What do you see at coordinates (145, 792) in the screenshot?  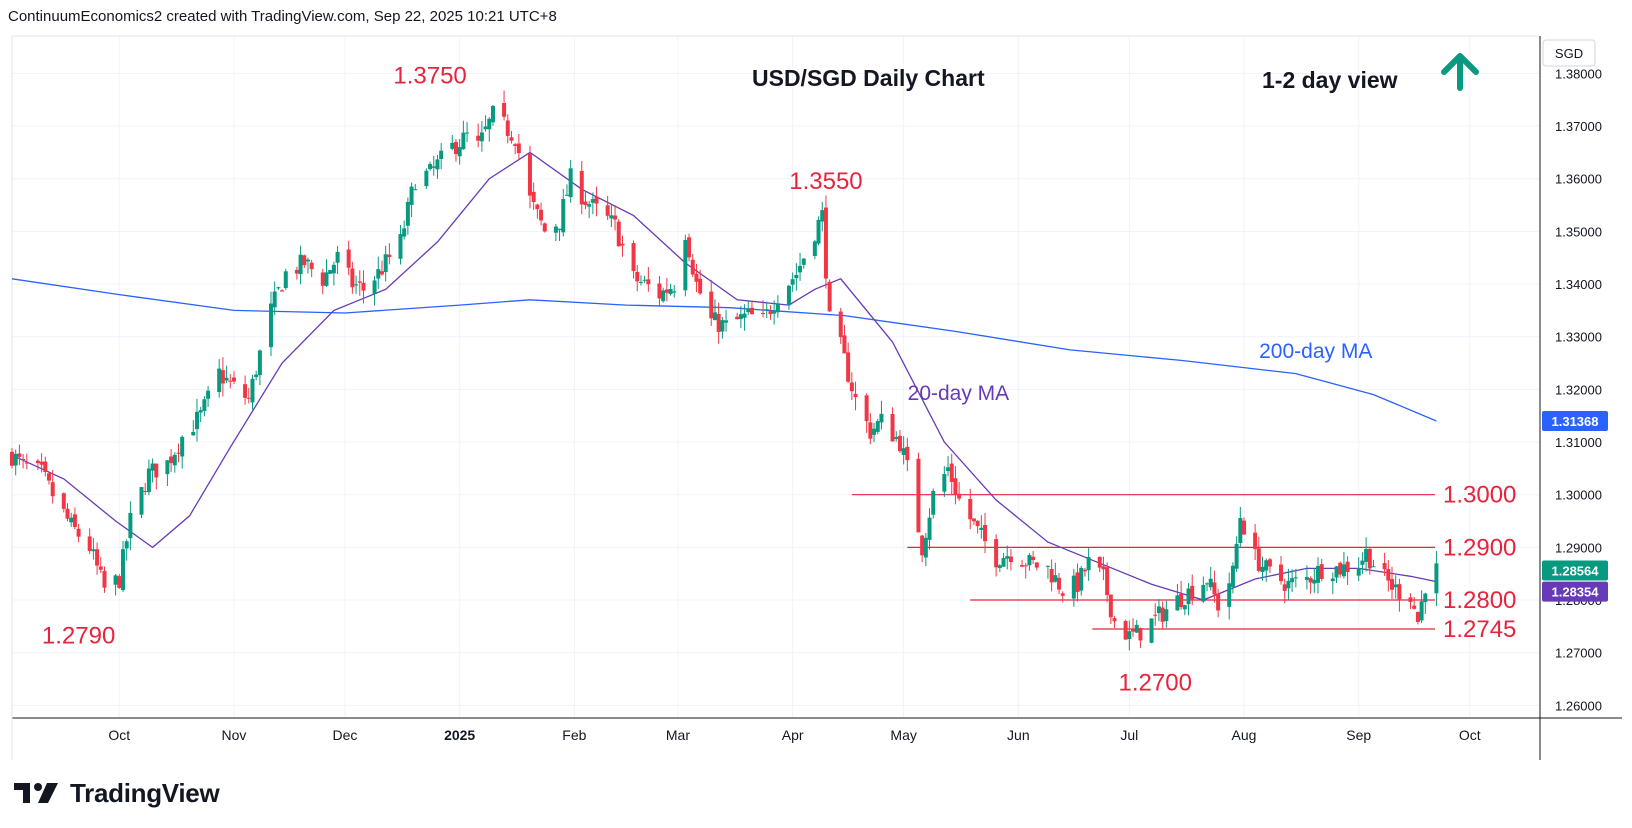 I see `tradingview-brand: TradingView` at bounding box center [145, 792].